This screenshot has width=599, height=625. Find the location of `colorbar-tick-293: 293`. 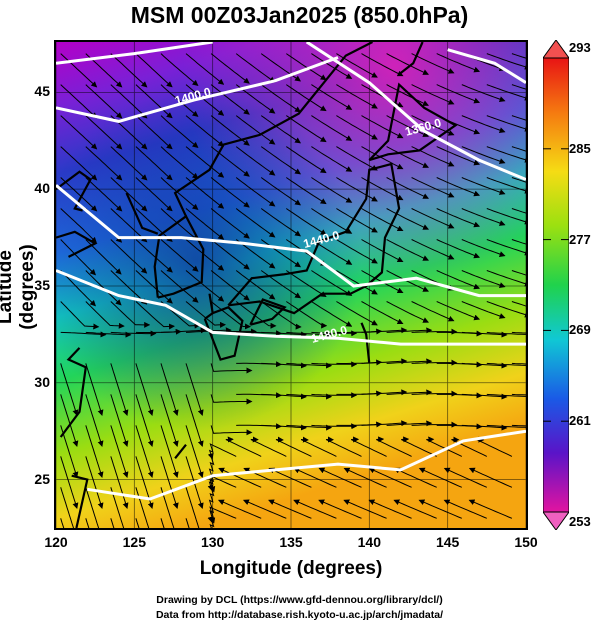

colorbar-tick-293: 293 is located at coordinates (580, 47).